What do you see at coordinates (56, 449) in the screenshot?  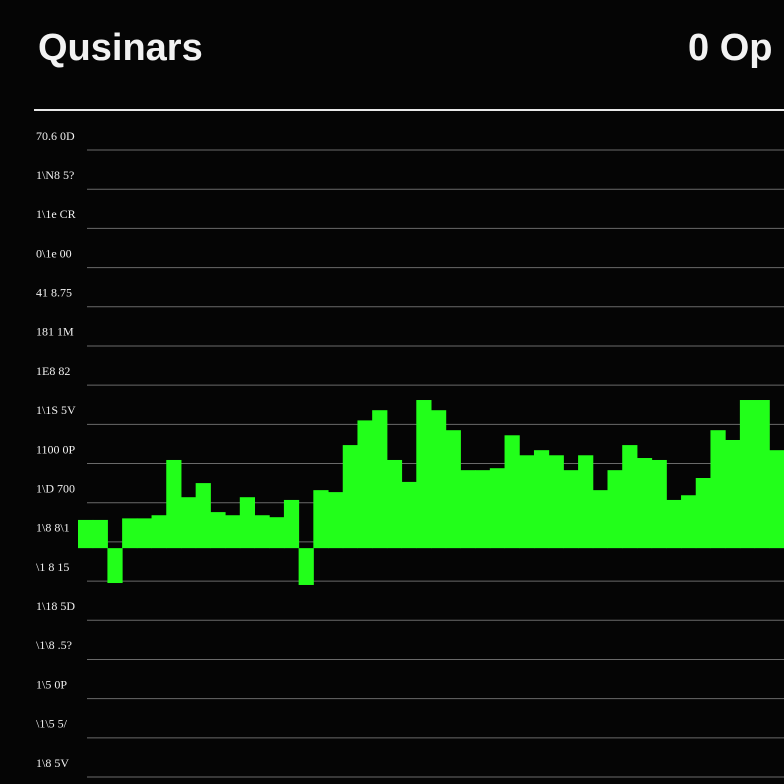 I see `y-tick-label: 1100 0P` at bounding box center [56, 449].